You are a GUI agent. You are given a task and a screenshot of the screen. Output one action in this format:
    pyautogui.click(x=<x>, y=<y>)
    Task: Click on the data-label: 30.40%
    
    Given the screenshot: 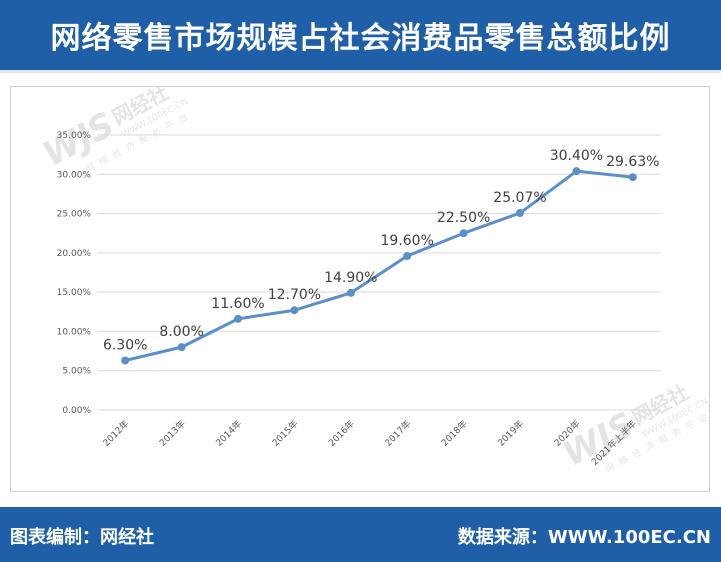 What is the action you would take?
    pyautogui.click(x=576, y=156)
    